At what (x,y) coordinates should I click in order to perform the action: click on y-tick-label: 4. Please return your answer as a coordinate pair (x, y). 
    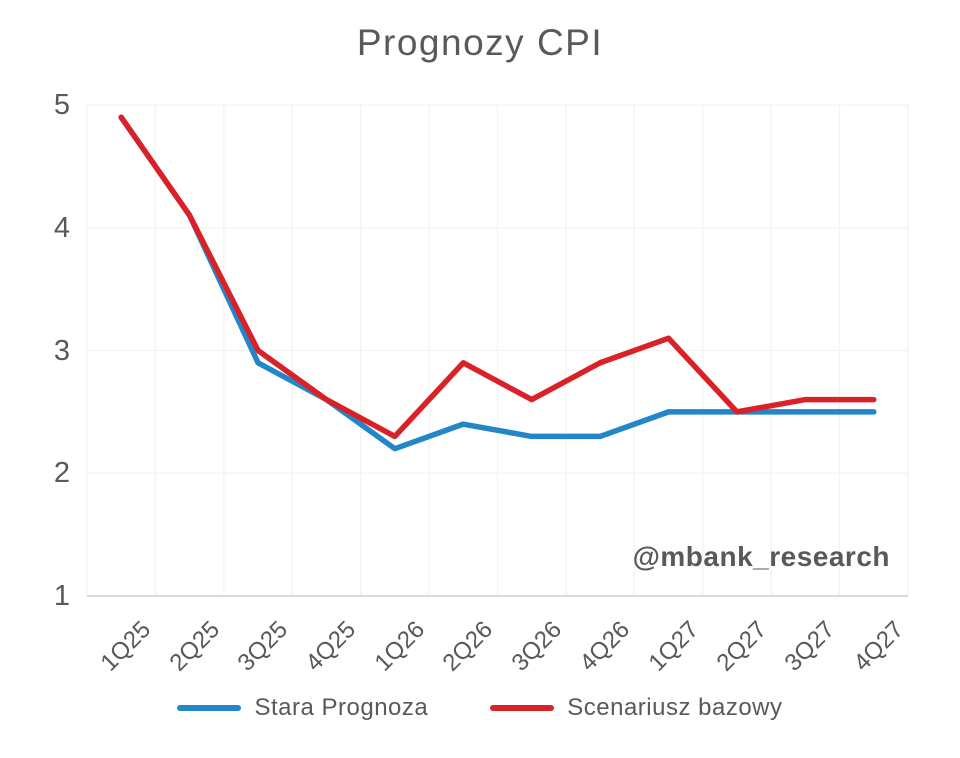
    Looking at the image, I should click on (61, 227).